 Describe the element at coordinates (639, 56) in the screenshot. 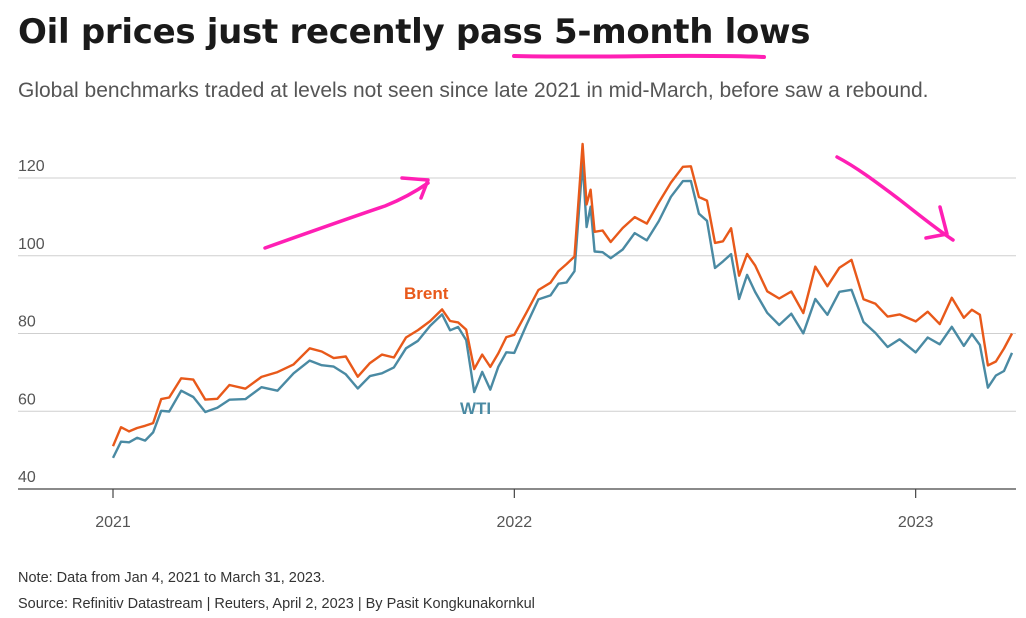

I see `title-underline` at that location.